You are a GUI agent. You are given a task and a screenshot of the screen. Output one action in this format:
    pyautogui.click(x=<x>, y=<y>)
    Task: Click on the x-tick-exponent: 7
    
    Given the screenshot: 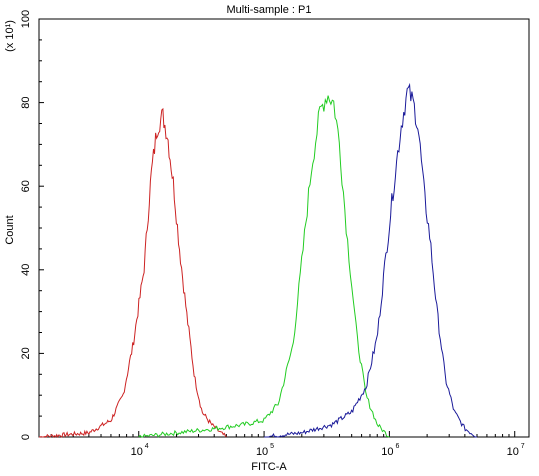 What is the action you would take?
    pyautogui.click(x=523, y=446)
    